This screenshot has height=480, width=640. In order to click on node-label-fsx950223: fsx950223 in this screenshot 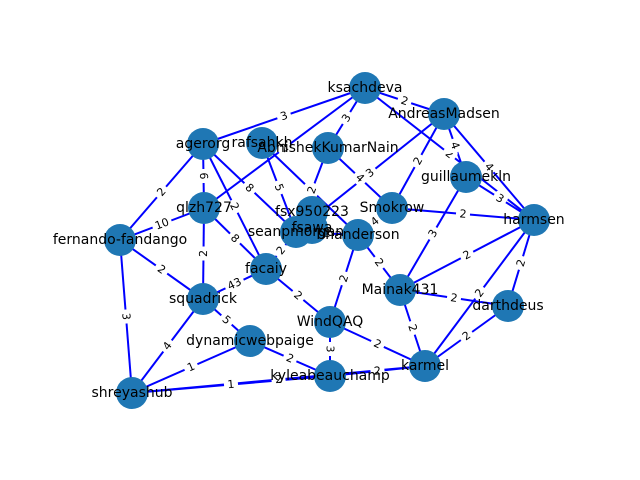, I will do `click(312, 212)`.